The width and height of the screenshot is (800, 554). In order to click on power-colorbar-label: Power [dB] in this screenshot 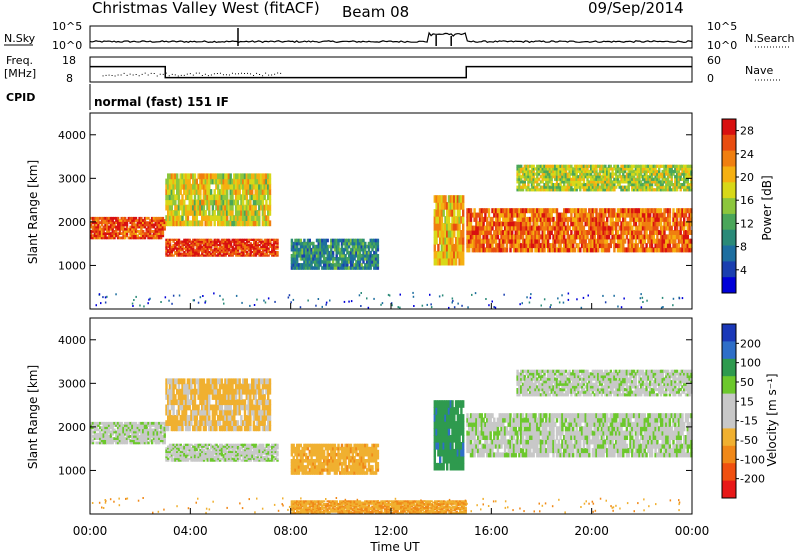, I will do `click(767, 207)`.